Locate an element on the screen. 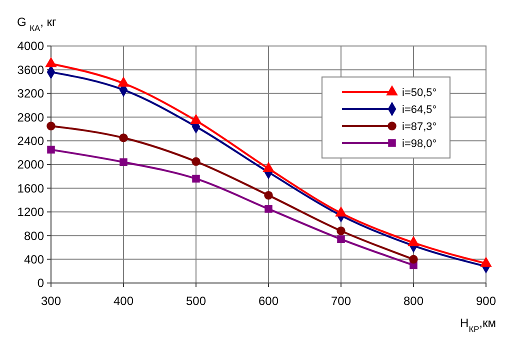 This screenshot has height=337, width=514. y-tick-label: 3200 is located at coordinates (30, 93).